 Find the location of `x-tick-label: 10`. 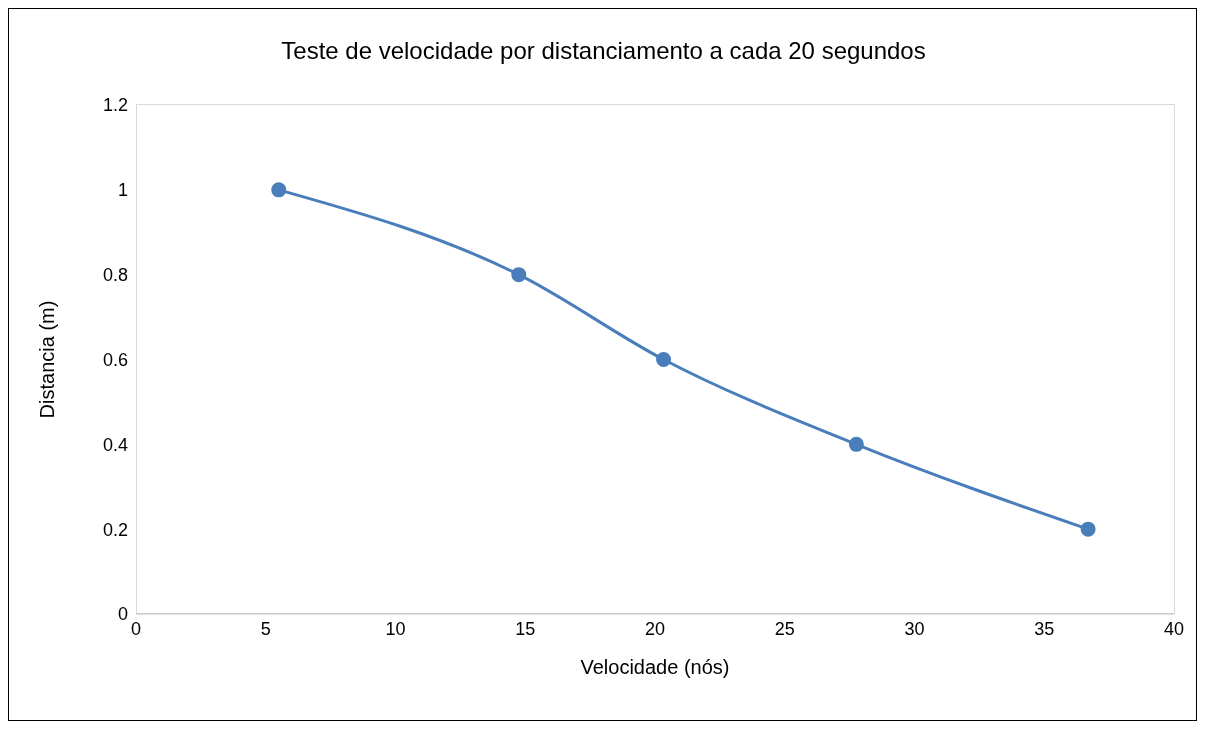

x-tick-label: 10 is located at coordinates (395, 628).